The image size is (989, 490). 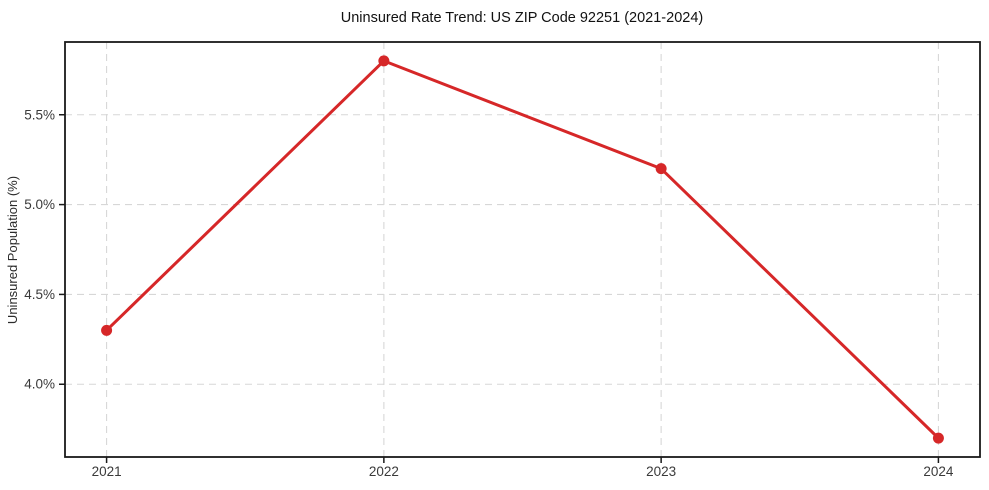 I want to click on data-point-2024, so click(x=938, y=438).